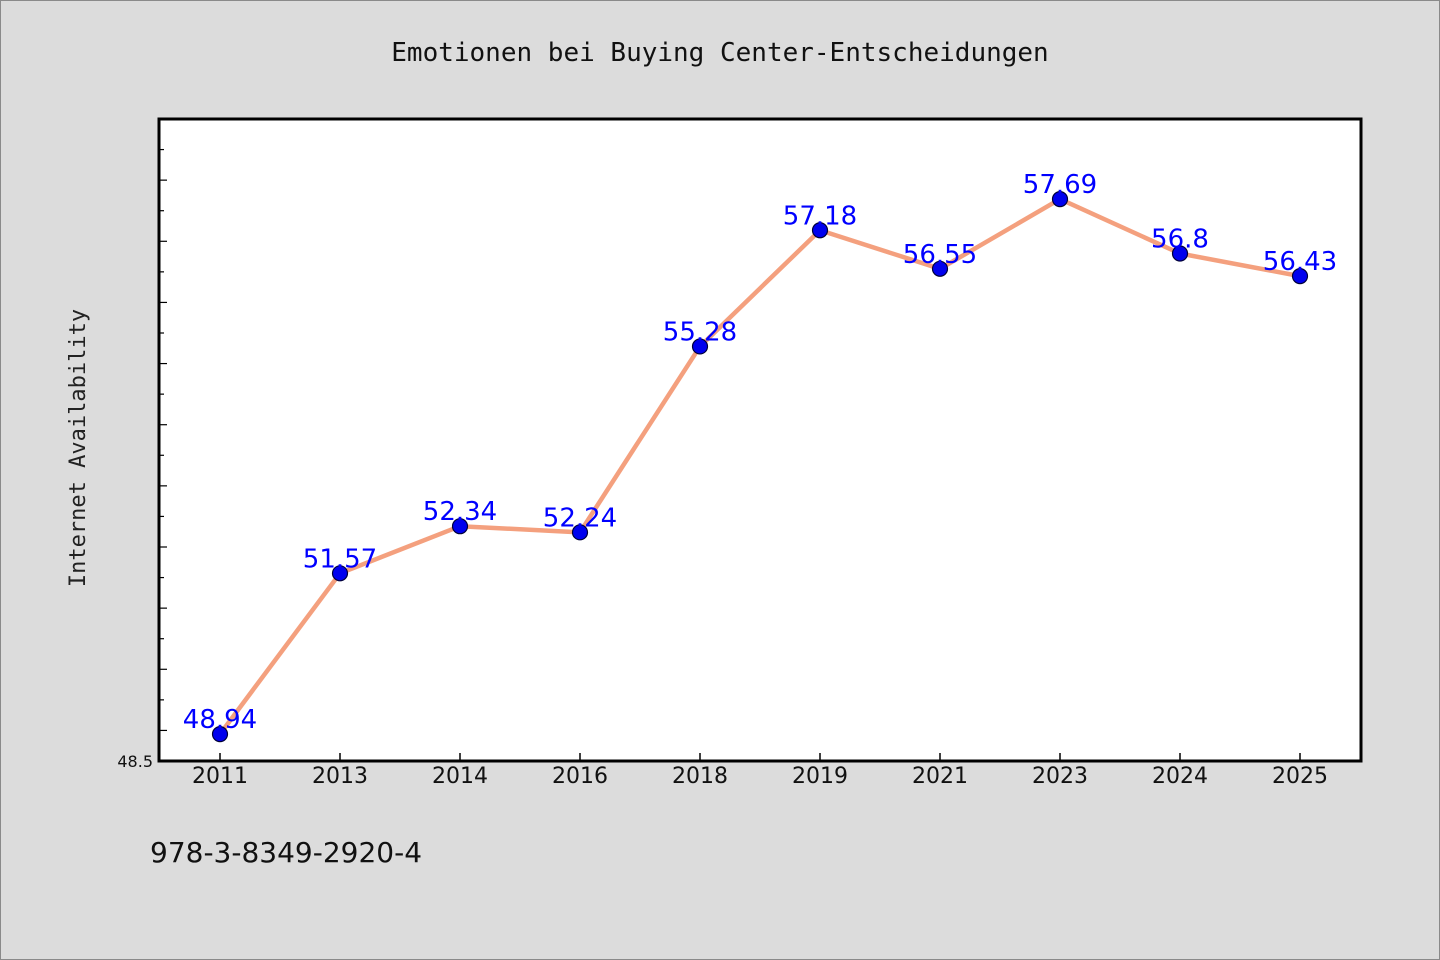 The width and height of the screenshot is (1440, 960). What do you see at coordinates (700, 332) in the screenshot?
I see `data-label: 55.28` at bounding box center [700, 332].